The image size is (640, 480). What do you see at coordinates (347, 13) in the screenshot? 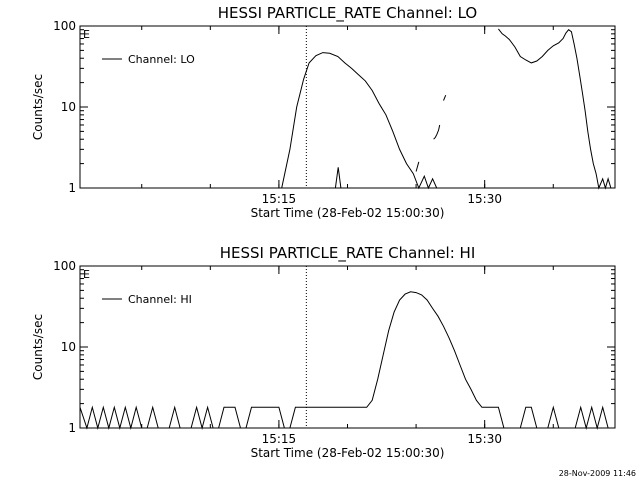
I see `chart-title: HESSI PARTICLE_RATE Channel: LO` at bounding box center [347, 13].